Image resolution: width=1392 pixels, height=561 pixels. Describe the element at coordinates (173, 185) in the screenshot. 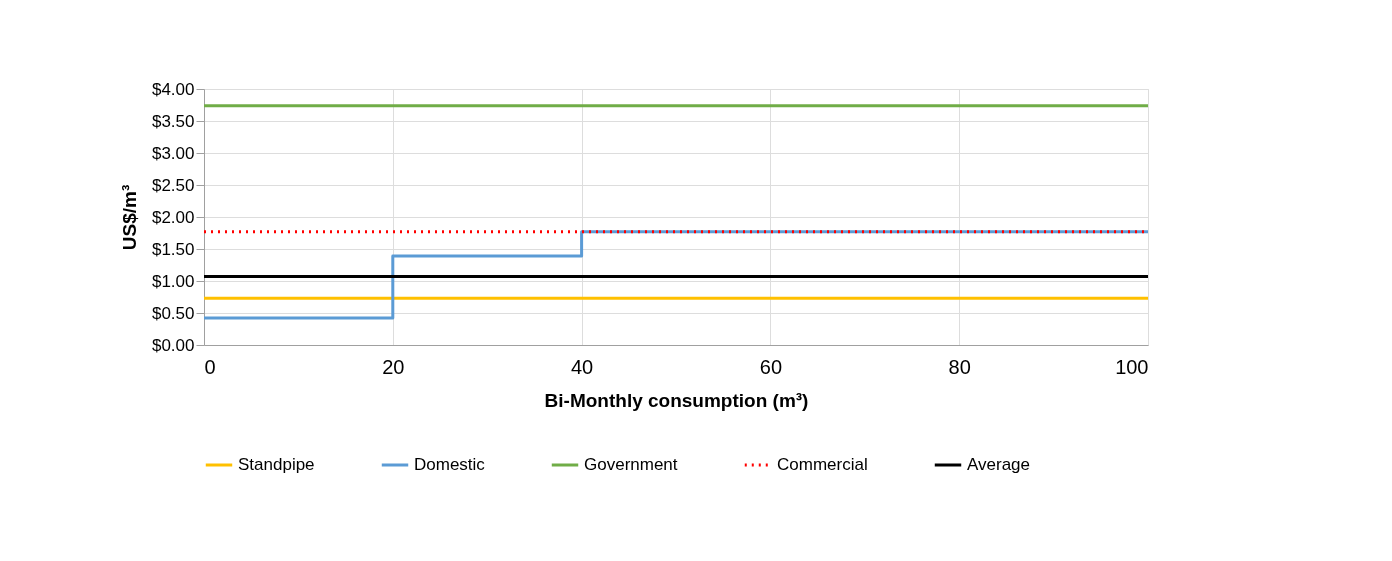

I see `y-tick-label: $2.50` at that location.